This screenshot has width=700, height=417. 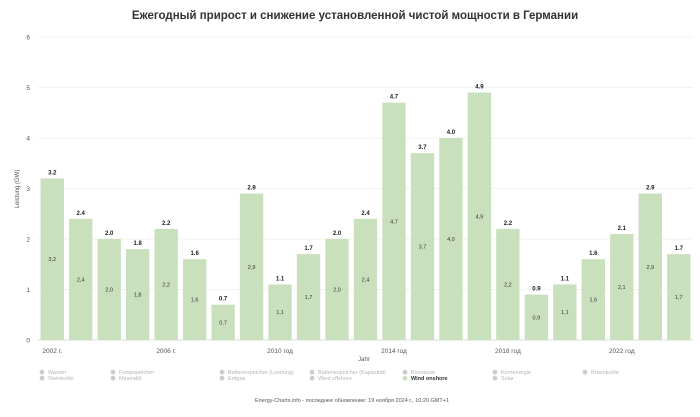 I want to click on legend-item: Steinkohle, so click(x=56, y=378).